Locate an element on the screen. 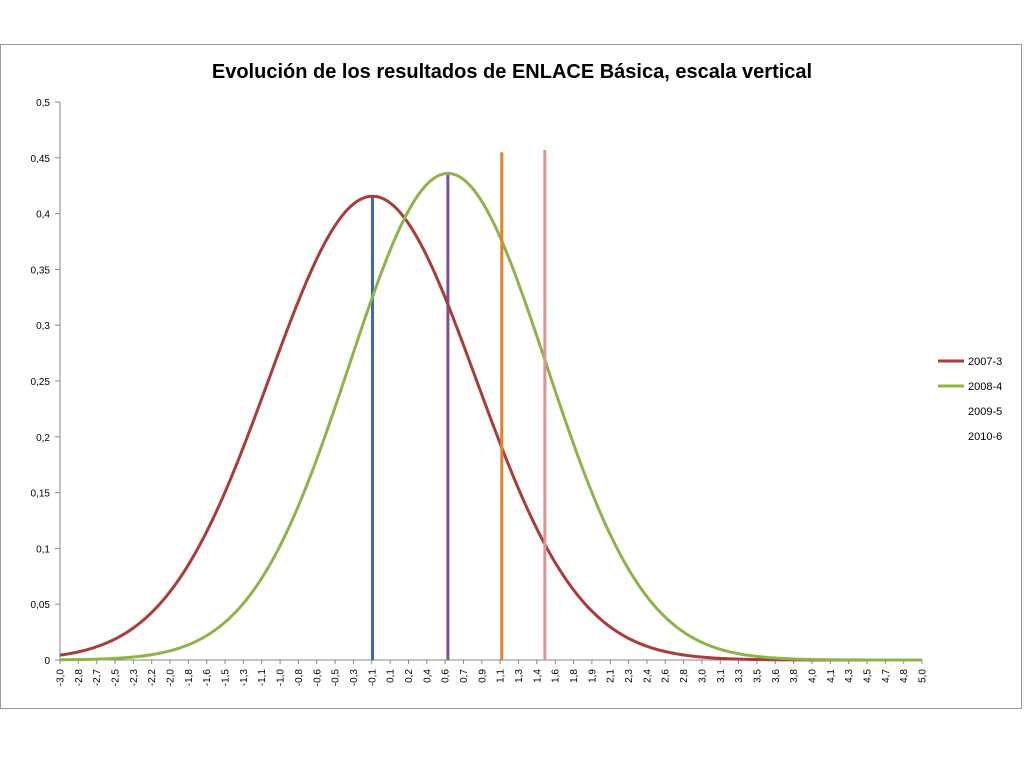  x-tick-label: 1,9 is located at coordinates (592, 676).